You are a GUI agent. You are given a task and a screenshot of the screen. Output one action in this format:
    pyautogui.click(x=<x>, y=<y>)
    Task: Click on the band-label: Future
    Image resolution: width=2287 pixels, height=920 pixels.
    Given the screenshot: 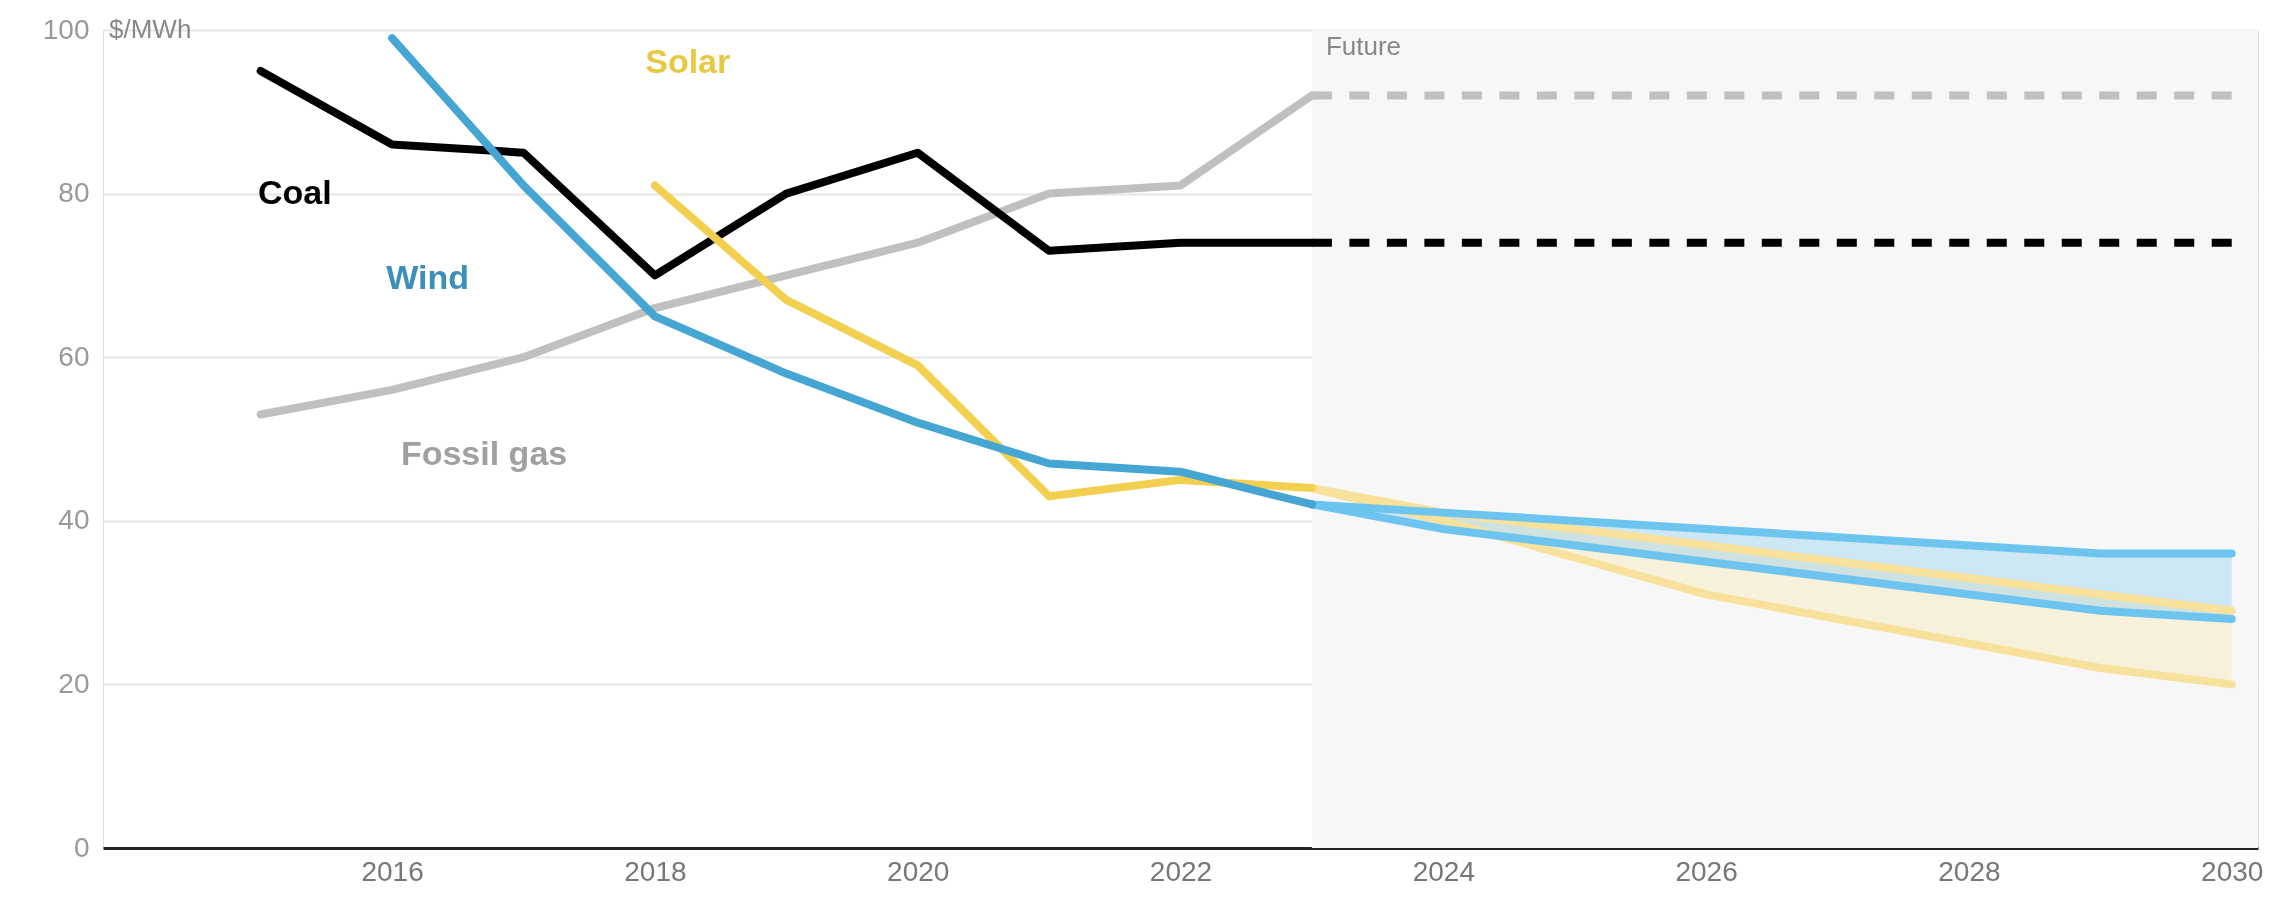 What is the action you would take?
    pyautogui.click(x=1363, y=46)
    